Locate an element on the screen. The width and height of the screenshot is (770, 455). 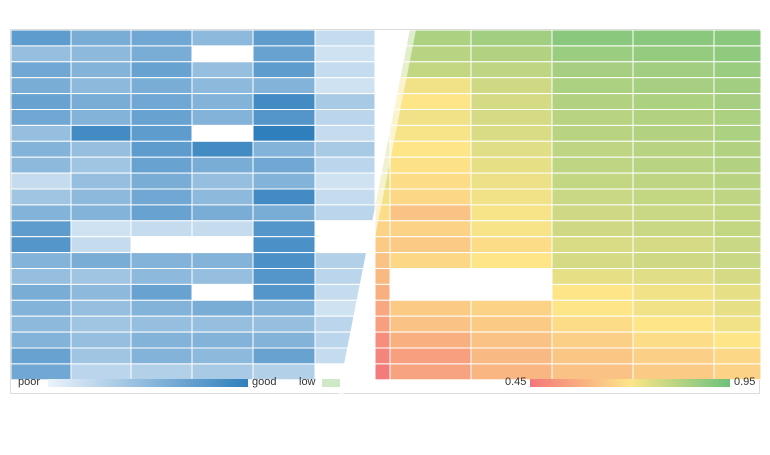
blue-legend-bar is located at coordinates (148, 383).